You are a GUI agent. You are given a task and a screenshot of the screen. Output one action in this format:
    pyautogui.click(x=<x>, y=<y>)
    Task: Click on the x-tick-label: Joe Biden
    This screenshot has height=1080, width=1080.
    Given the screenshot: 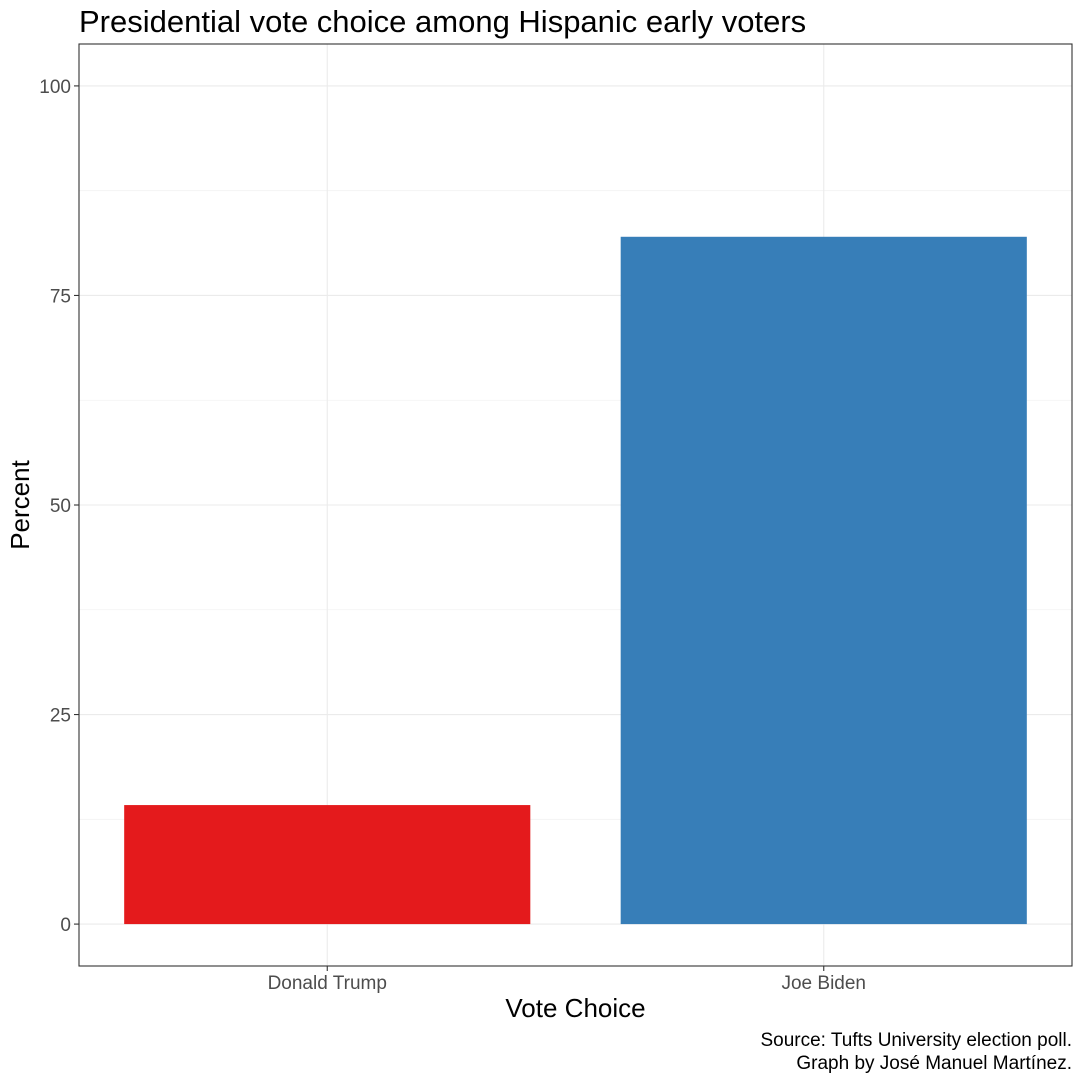 What is the action you would take?
    pyautogui.click(x=823, y=983)
    